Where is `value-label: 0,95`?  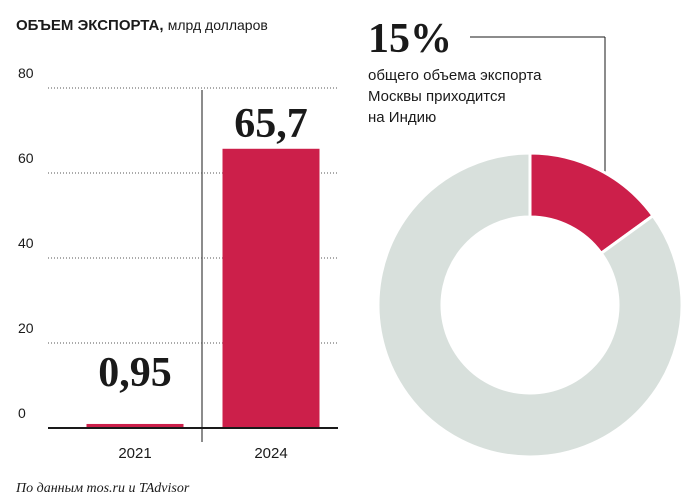 value-label: 0,95 is located at coordinates (135, 373).